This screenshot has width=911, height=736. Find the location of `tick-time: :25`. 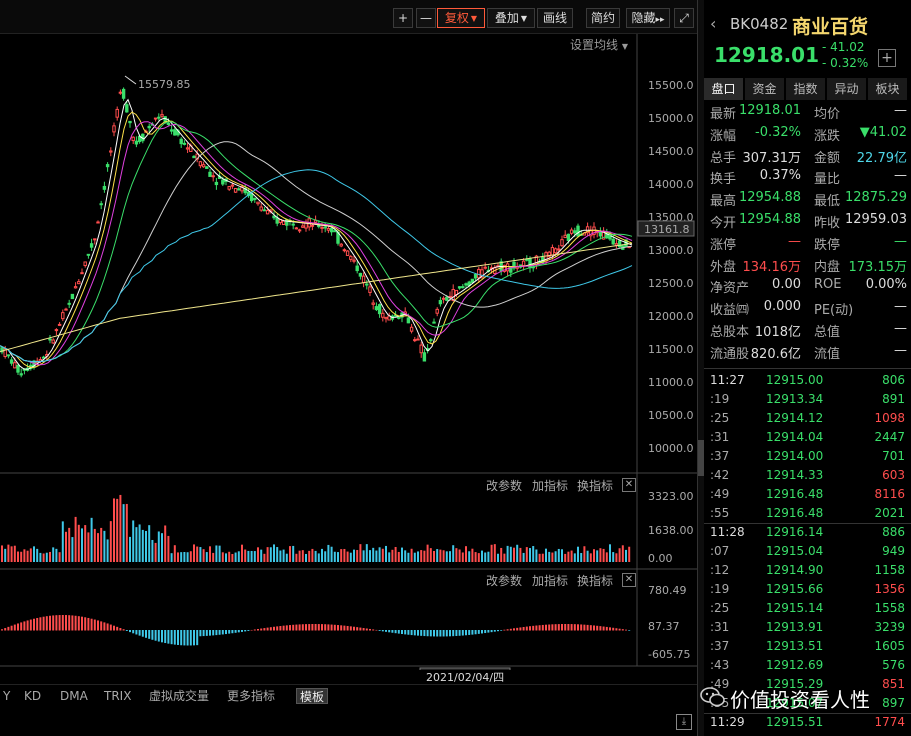

tick-time: :25 is located at coordinates (720, 418).